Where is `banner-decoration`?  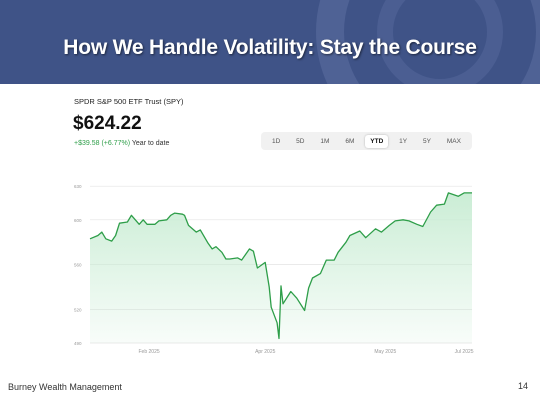 banner-decoration is located at coordinates (428, 42).